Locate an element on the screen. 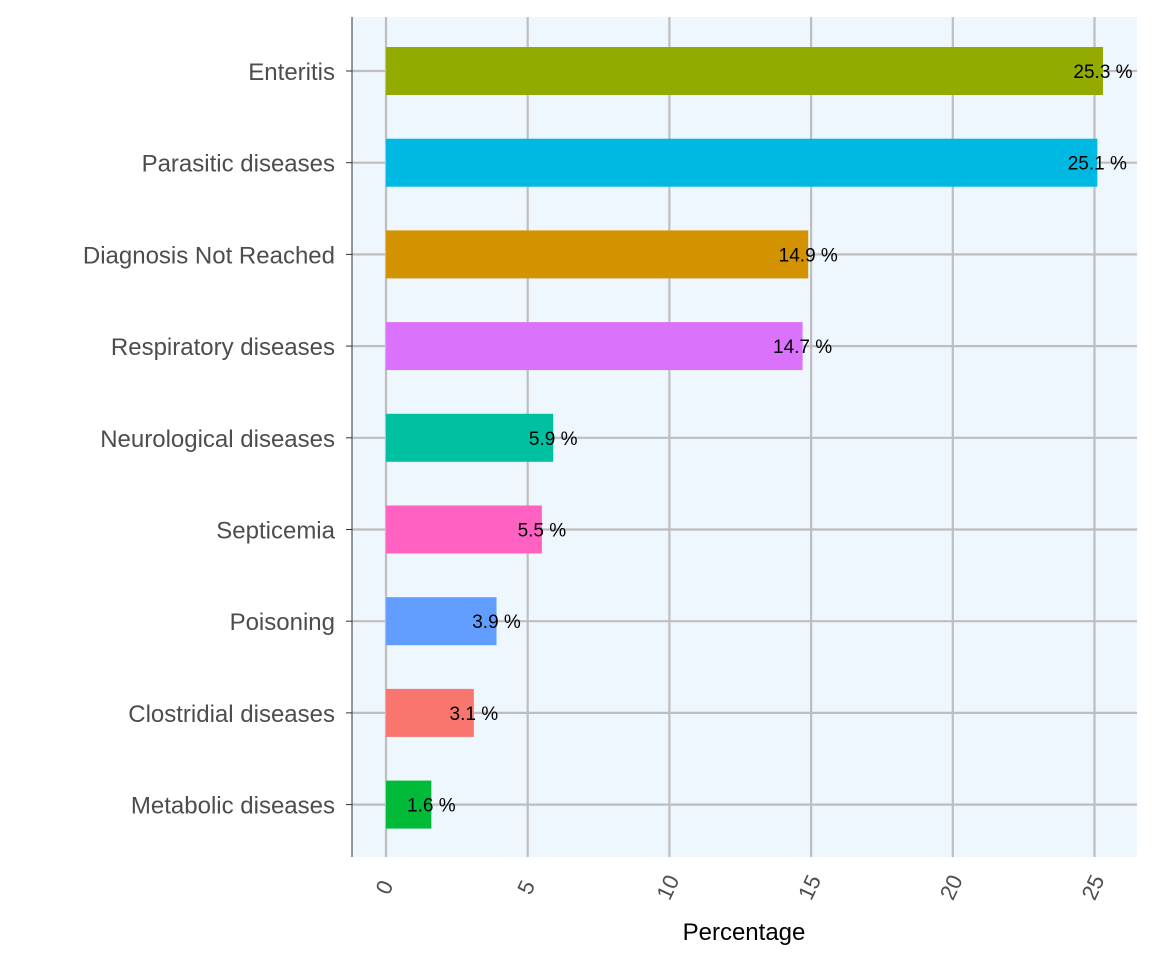  bar-neurological-diseases is located at coordinates (470, 437).